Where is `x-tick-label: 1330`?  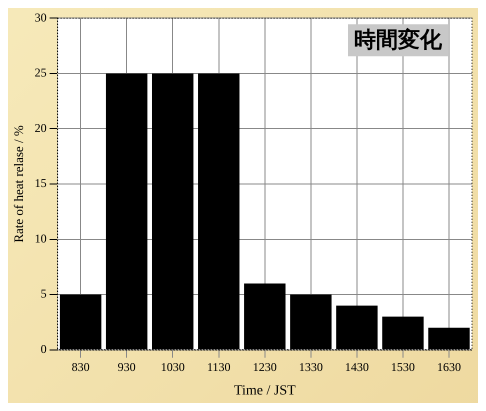 x-tick-label: 1330 is located at coordinates (310, 367).